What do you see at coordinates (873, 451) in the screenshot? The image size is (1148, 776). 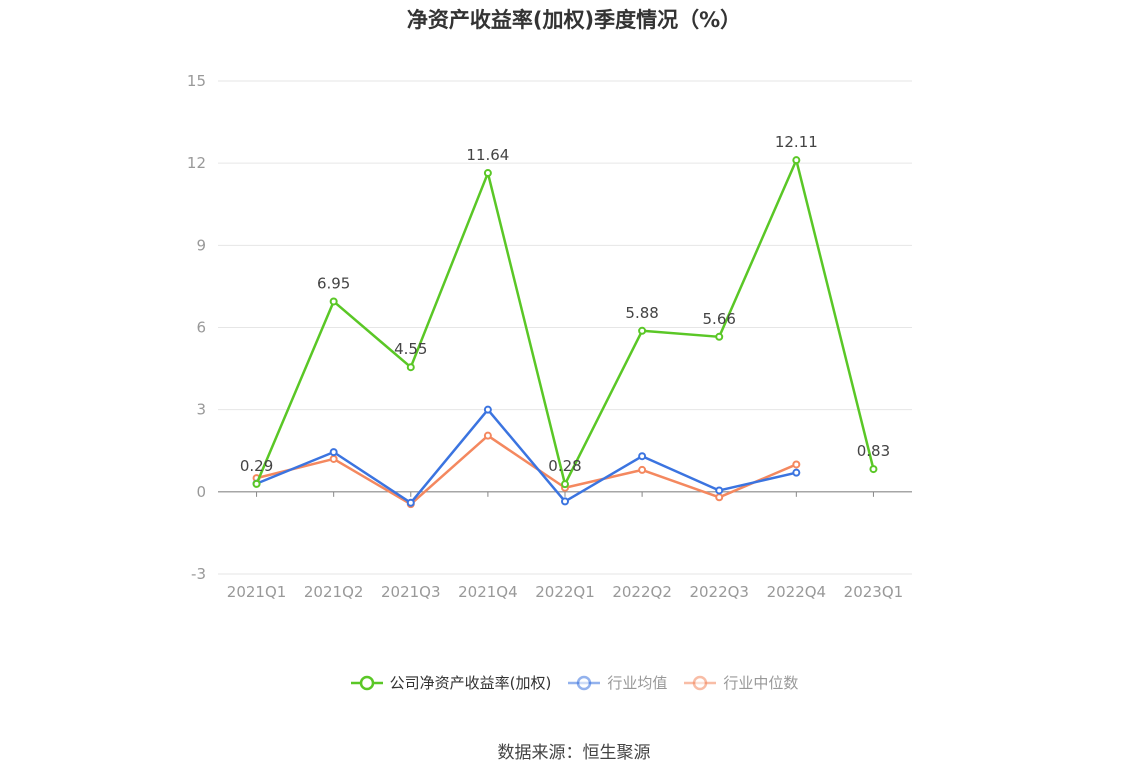 I see `data-label: 0.83` at bounding box center [873, 451].